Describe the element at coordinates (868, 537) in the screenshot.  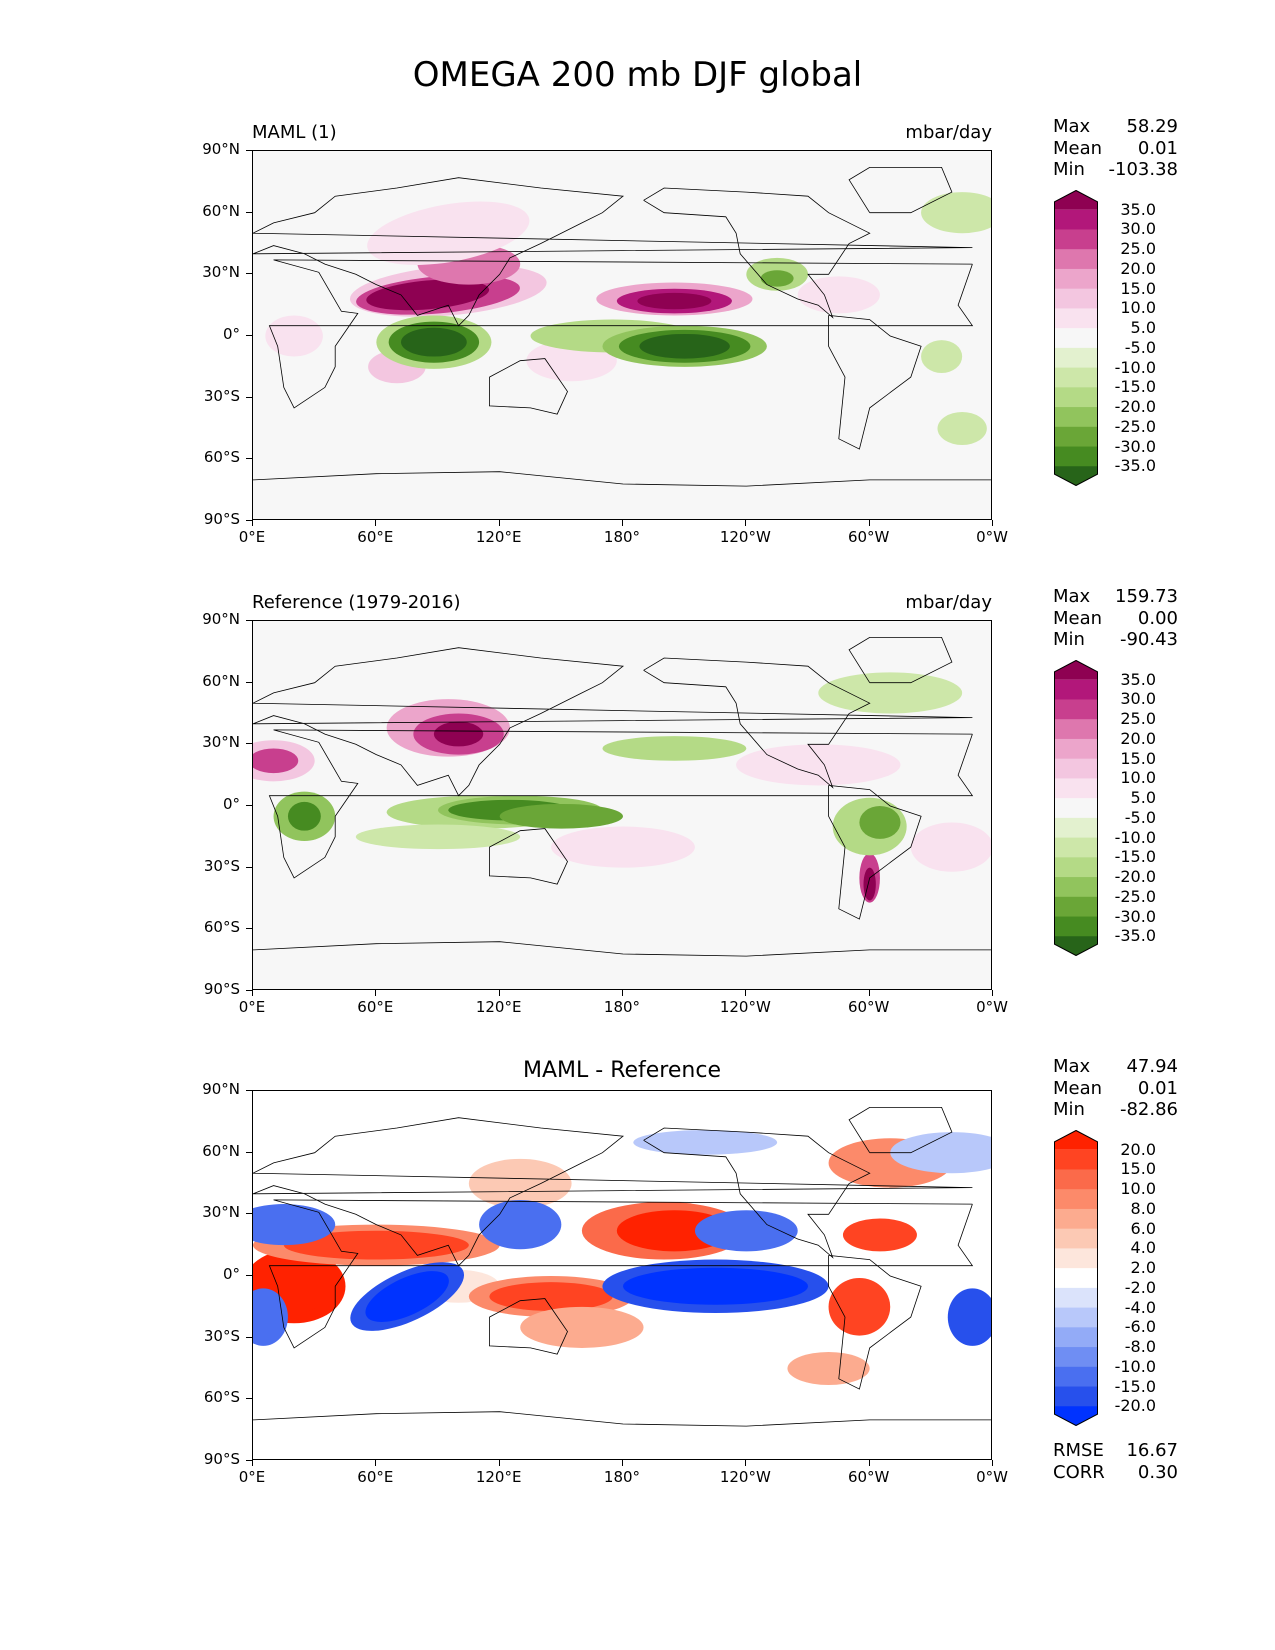
I see `lon-tick-label: 60°W` at that location.